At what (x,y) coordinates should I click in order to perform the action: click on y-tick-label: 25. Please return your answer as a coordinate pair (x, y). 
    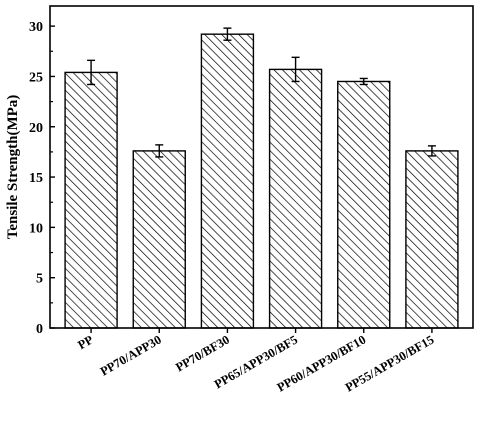
    Looking at the image, I should click on (36, 77).